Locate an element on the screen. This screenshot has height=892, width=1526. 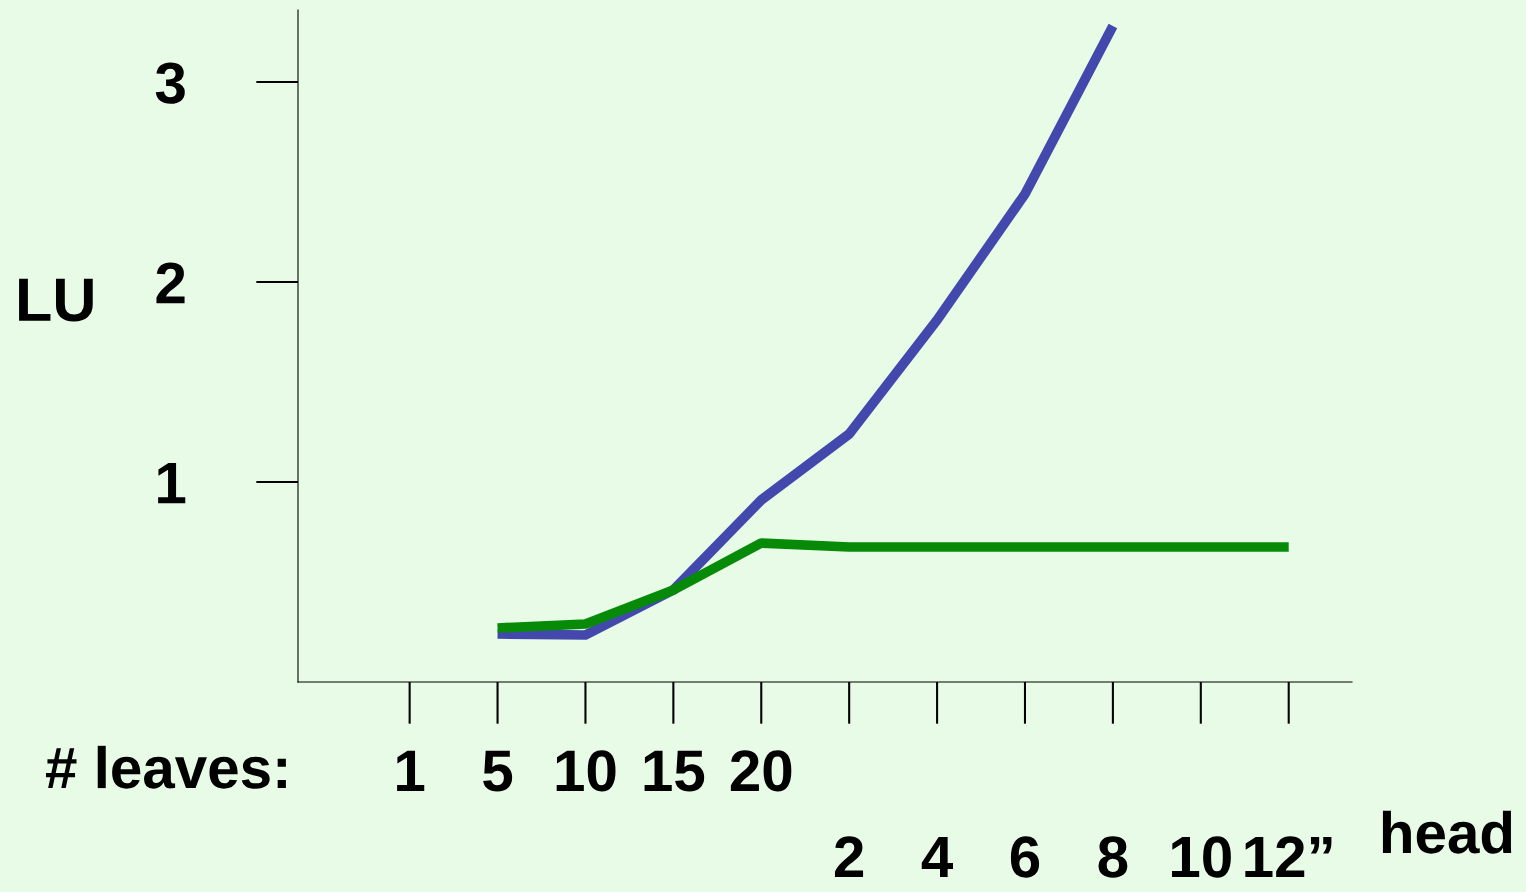
x-tick-label: 15 is located at coordinates (674, 771).